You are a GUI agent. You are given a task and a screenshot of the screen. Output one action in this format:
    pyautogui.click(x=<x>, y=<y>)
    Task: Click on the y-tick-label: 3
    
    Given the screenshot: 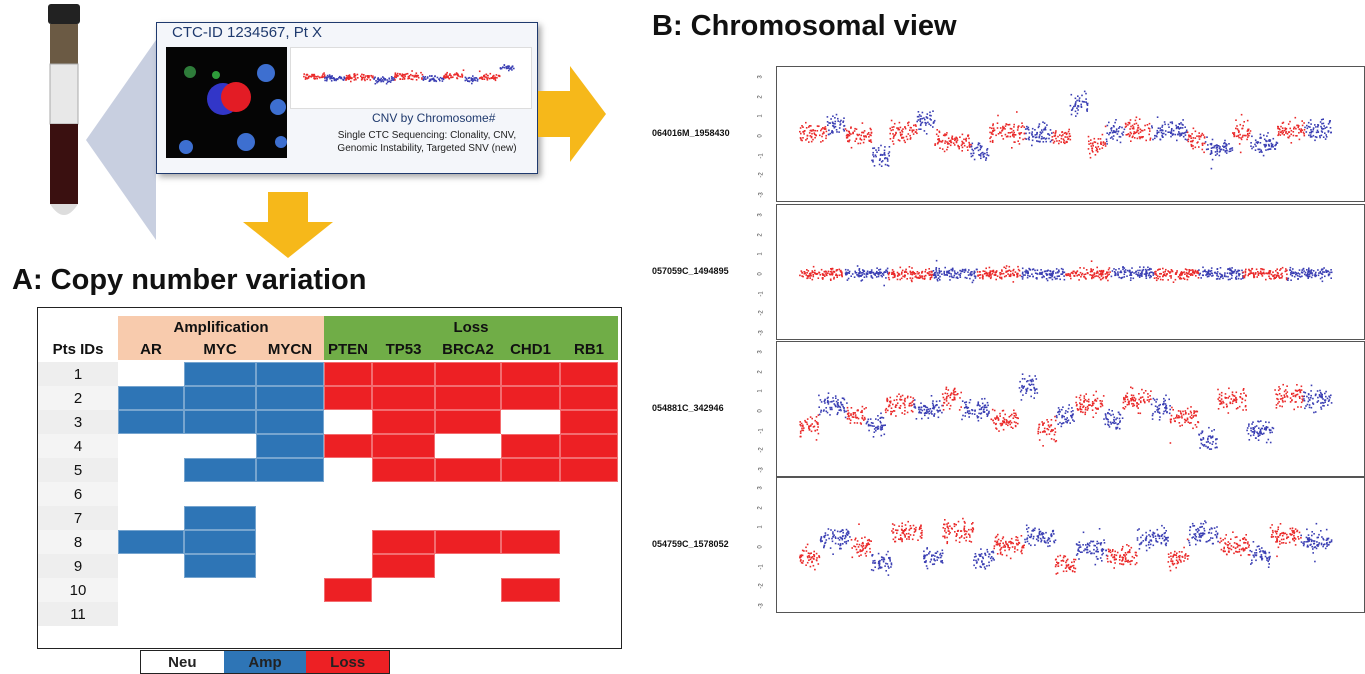 What is the action you would take?
    pyautogui.click(x=760, y=77)
    